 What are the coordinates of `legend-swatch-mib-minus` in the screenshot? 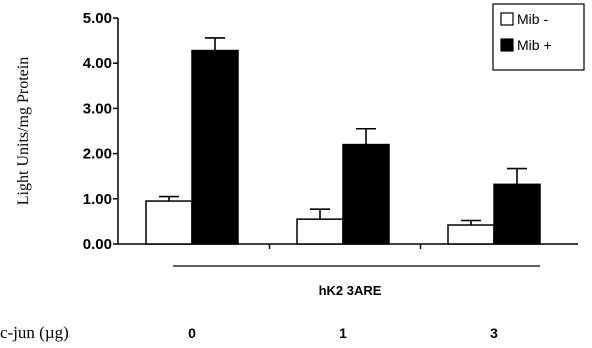 It's located at (507, 19).